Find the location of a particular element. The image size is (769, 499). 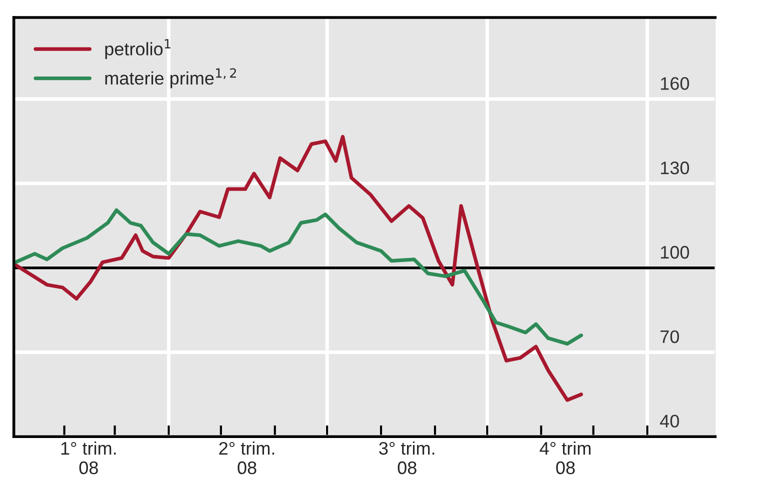

x-tick-label: 3° trim. 08 is located at coordinates (406, 457).